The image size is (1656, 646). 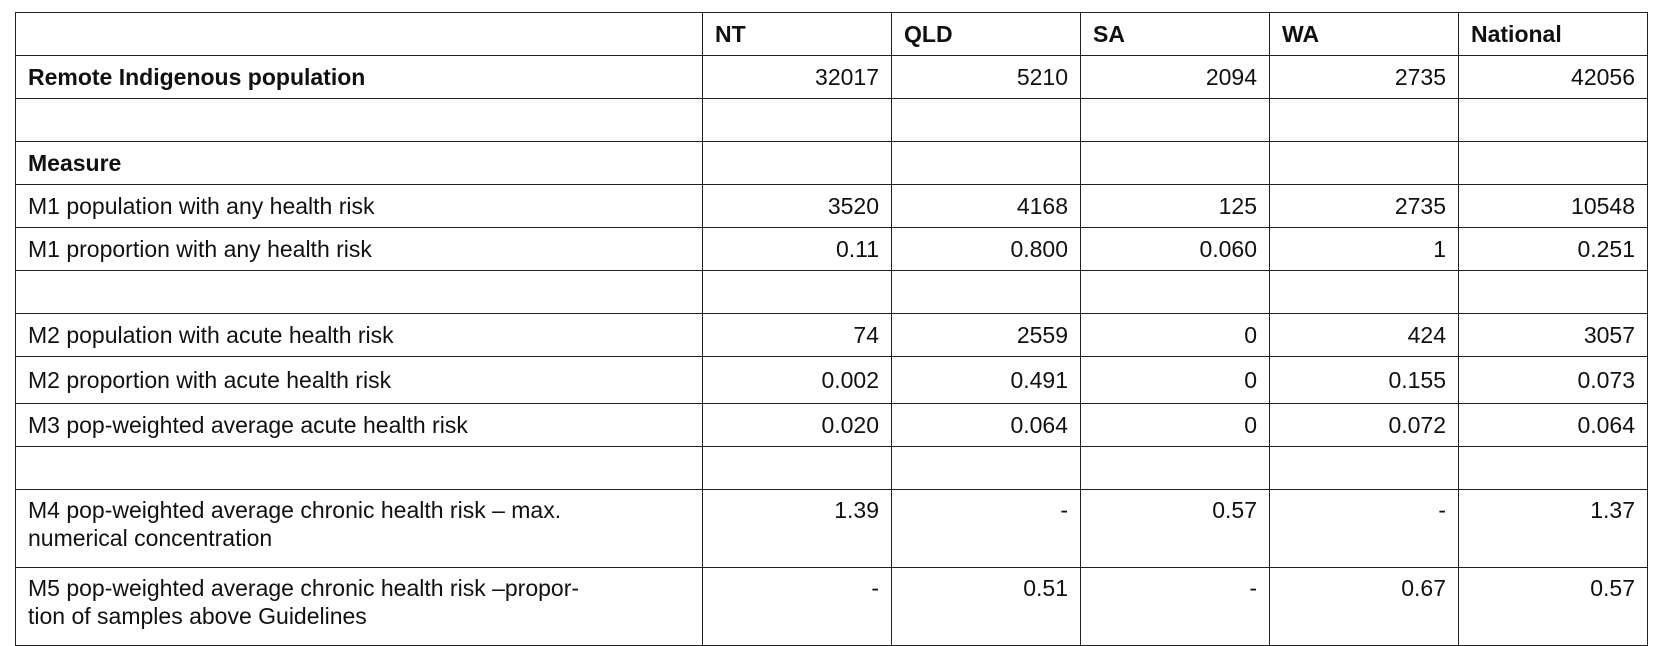 What do you see at coordinates (359, 206) in the screenshot?
I see `row-label: M1 population with any health risk` at bounding box center [359, 206].